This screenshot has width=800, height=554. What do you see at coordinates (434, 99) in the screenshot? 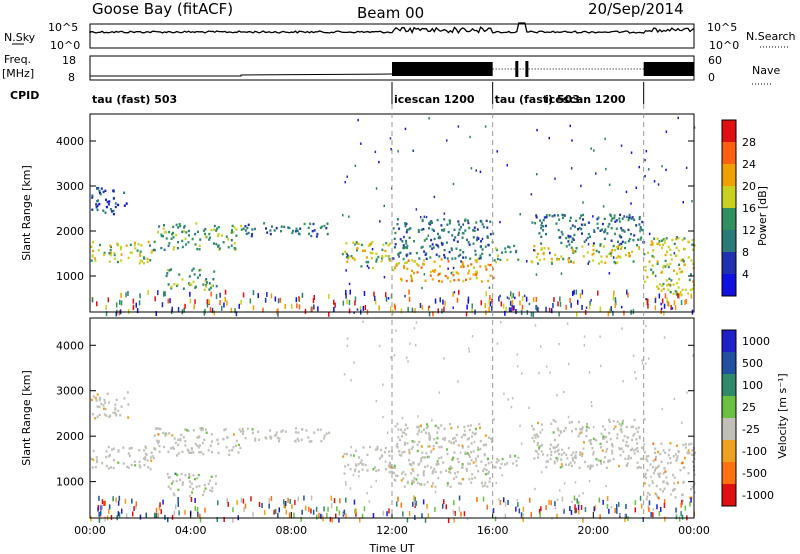
I see `cpid-segment-label-1: icescan 1200` at bounding box center [434, 99].